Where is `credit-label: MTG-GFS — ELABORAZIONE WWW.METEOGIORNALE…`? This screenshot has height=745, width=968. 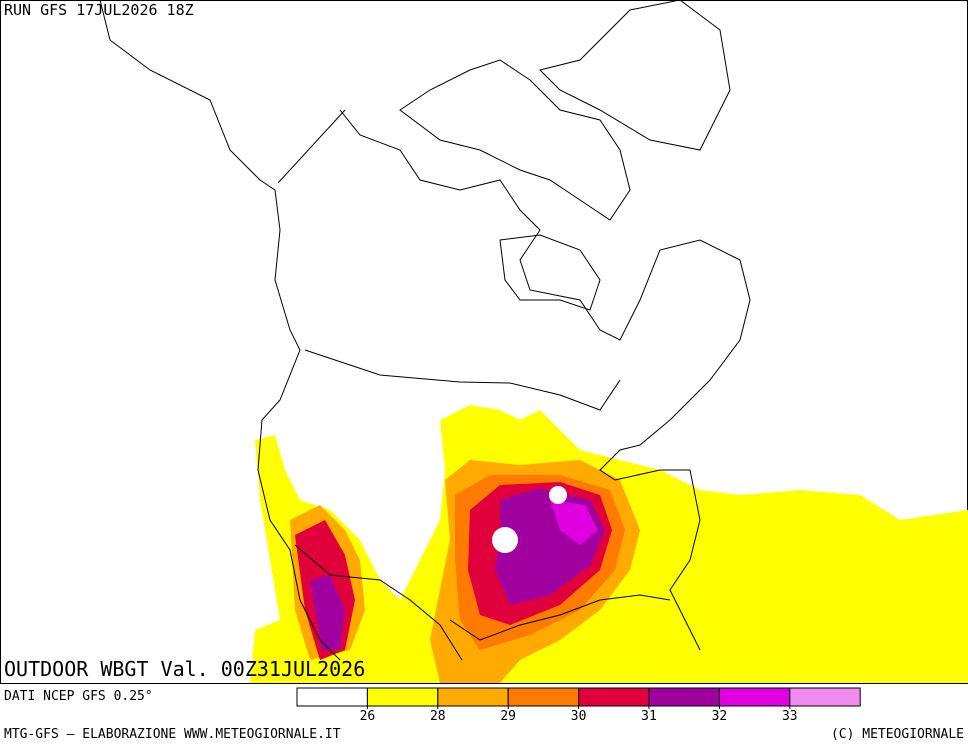
credit-label: MTG-GFS — ELABORAZIONE WWW.METEOGIORNALE… is located at coordinates (172, 734).